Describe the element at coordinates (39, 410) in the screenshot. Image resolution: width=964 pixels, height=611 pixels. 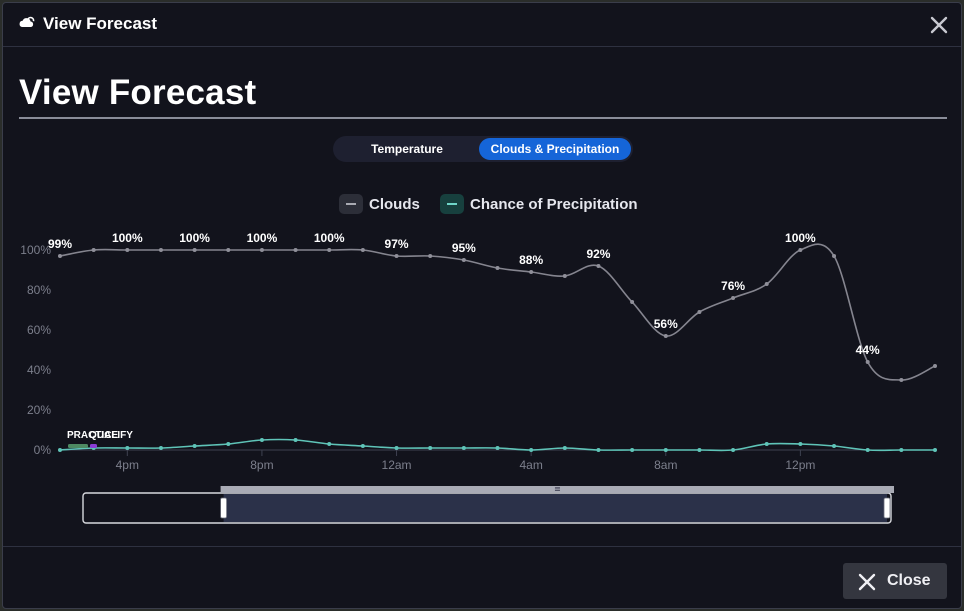
I see `y-tick-label: 20%` at that location.